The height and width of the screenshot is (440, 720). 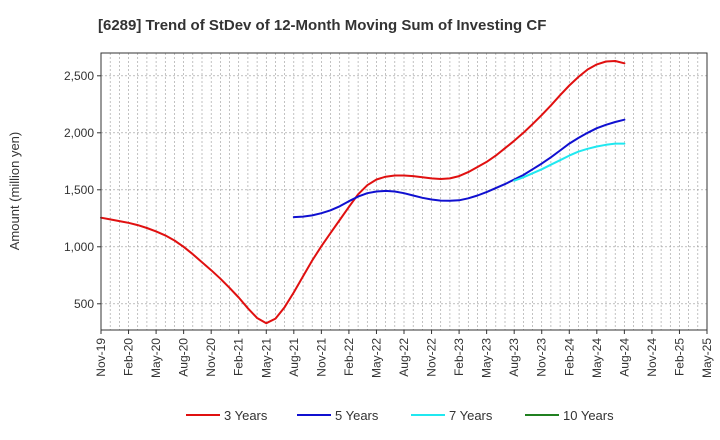 I want to click on x-tick-label: Feb-25, so click(x=679, y=357).